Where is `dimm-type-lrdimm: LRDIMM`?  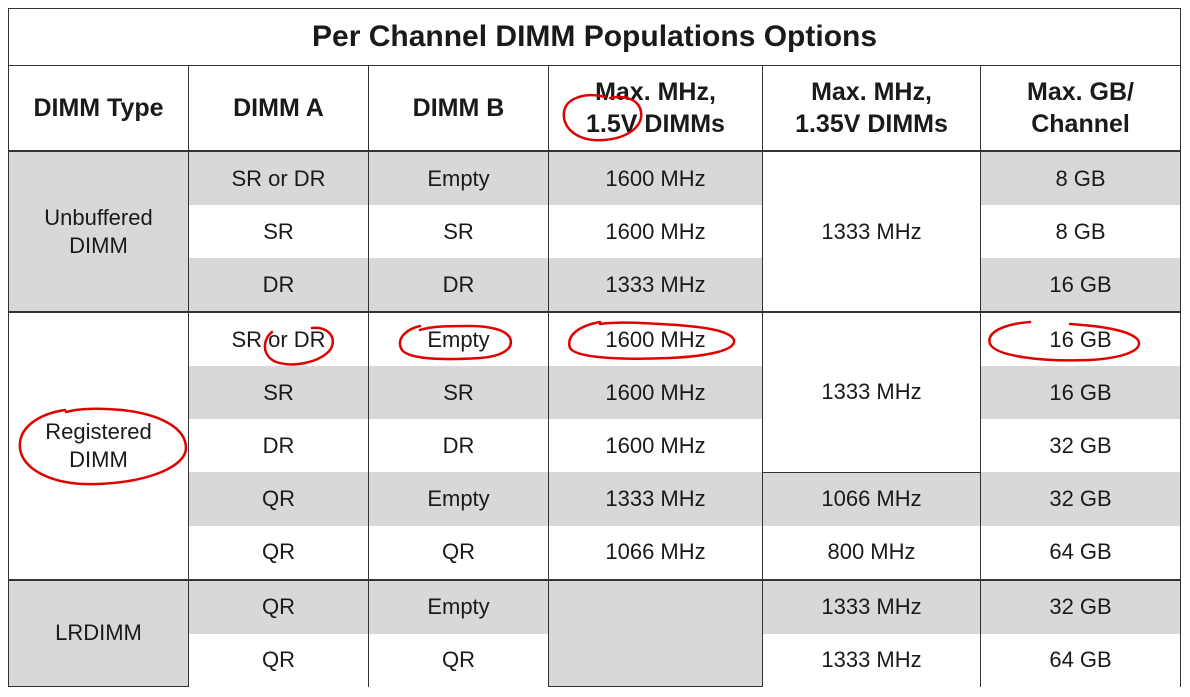 dimm-type-lrdimm: LRDIMM is located at coordinates (98, 632).